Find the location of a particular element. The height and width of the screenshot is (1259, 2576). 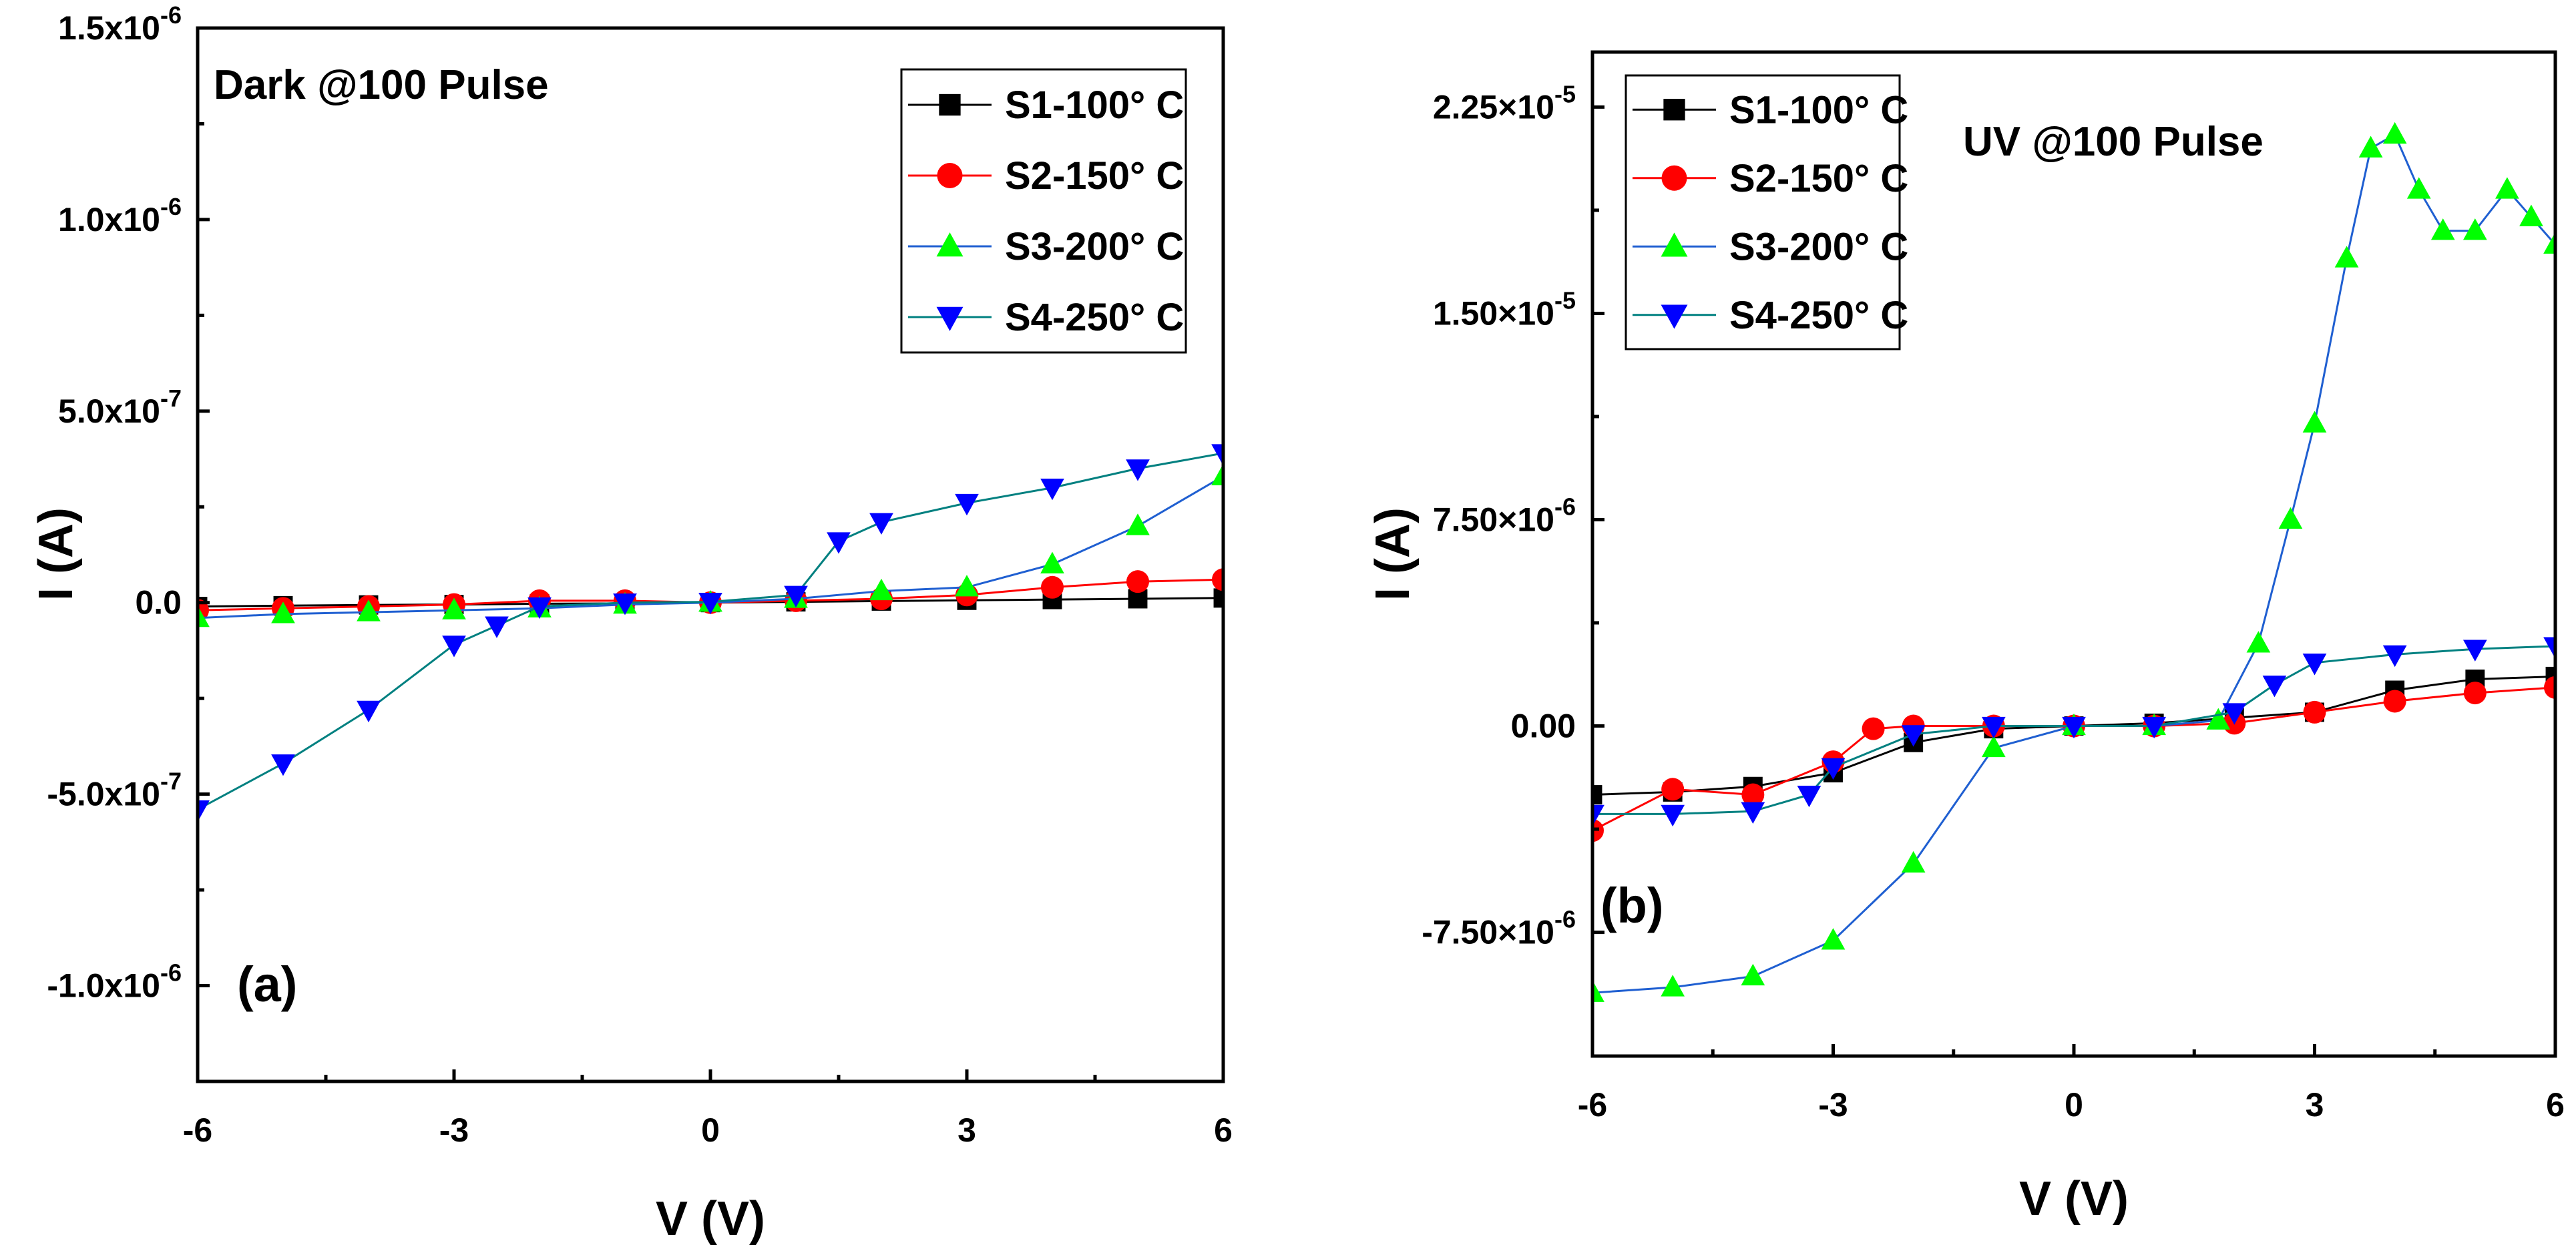

y-tick-label-b: -7.50×10⁻⁶ is located at coordinates (1499, 928).